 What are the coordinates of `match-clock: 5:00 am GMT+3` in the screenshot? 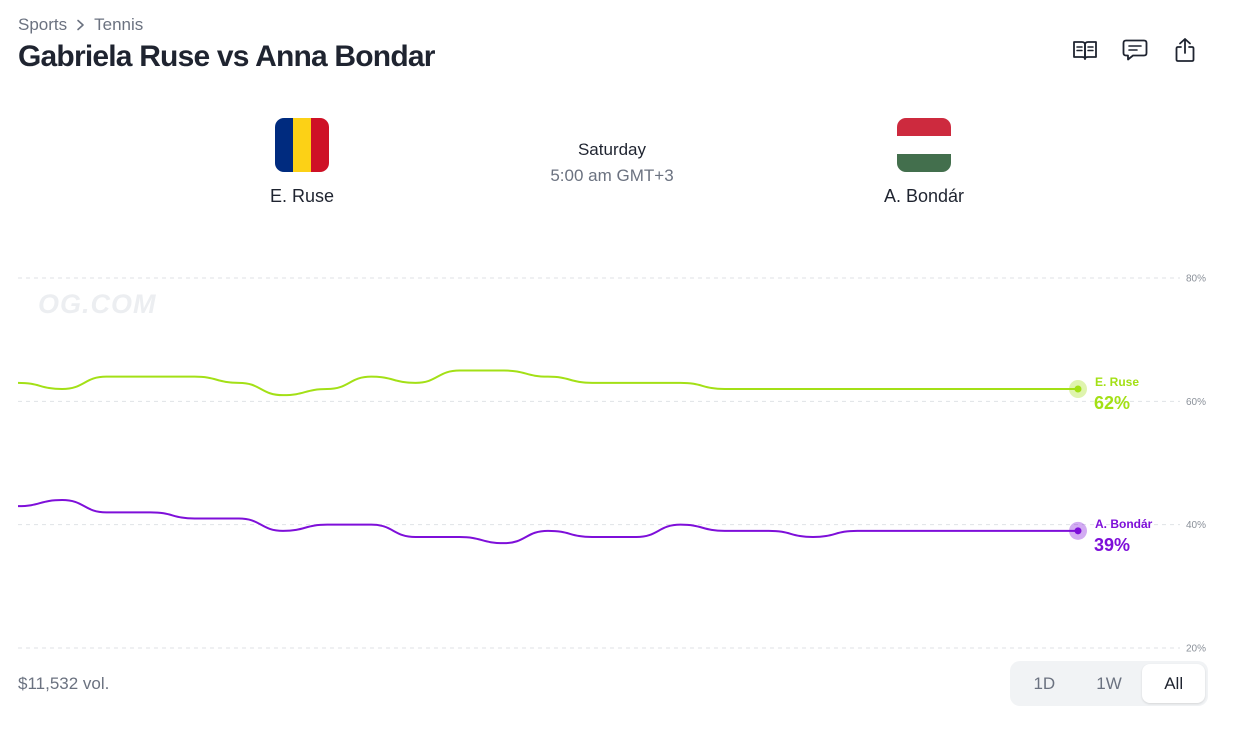 It's located at (612, 175).